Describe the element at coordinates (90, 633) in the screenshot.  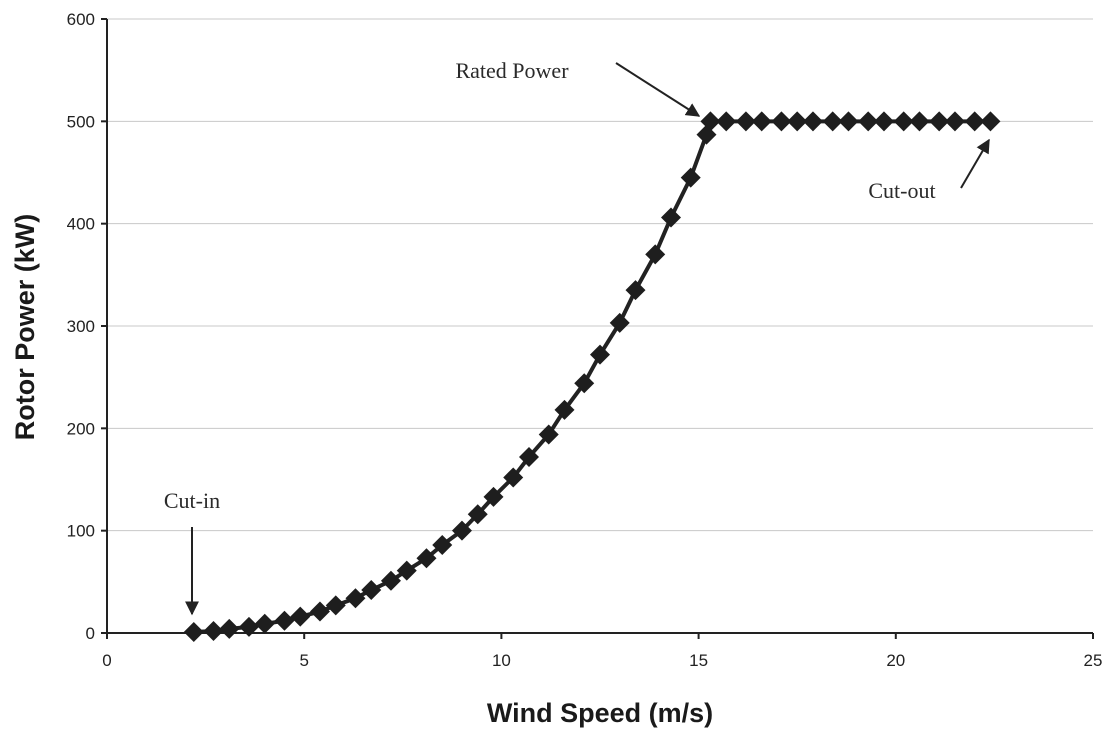
I see `y-tick-label: 0` at that location.